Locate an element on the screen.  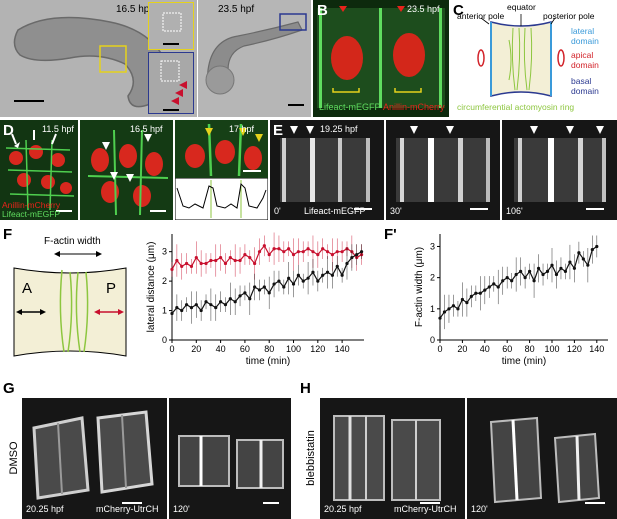
chart-f-prime-x-tick-label: 80 is located at coordinates (530, 349).